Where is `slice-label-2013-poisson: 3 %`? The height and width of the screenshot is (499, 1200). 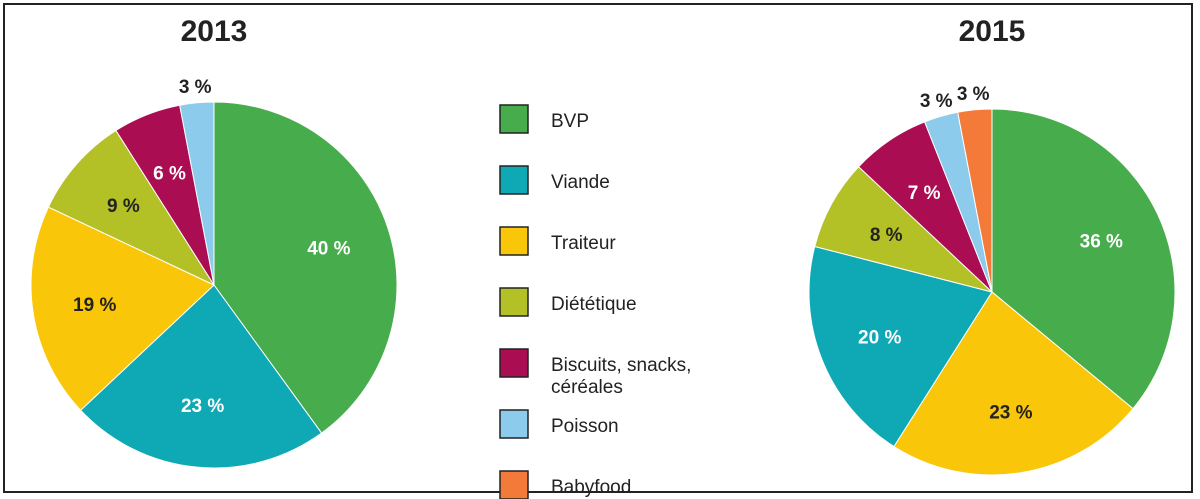 slice-label-2013-poisson: 3 % is located at coordinates (195, 87).